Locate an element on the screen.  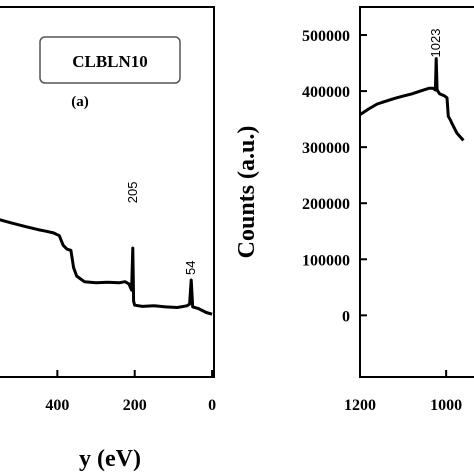
left-x-tick-label: 200 is located at coordinates (135, 405).